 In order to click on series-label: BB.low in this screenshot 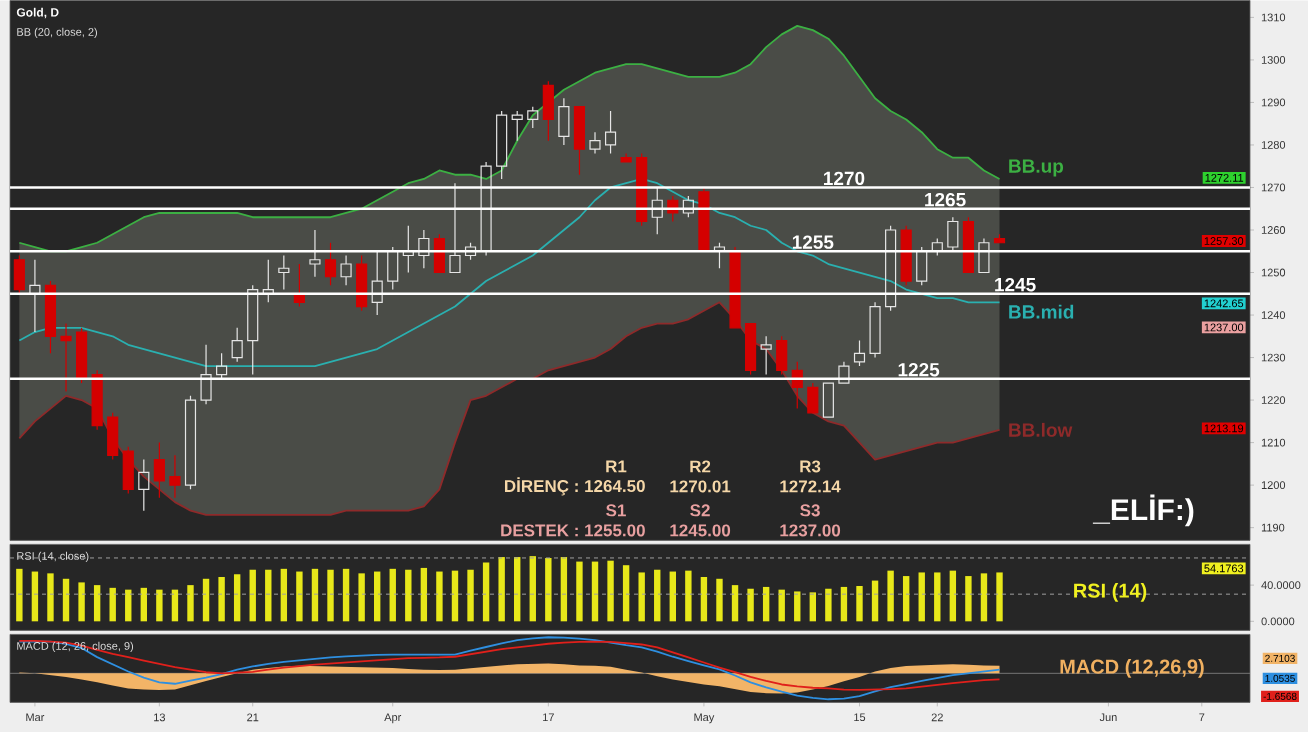, I will do `click(1041, 429)`.